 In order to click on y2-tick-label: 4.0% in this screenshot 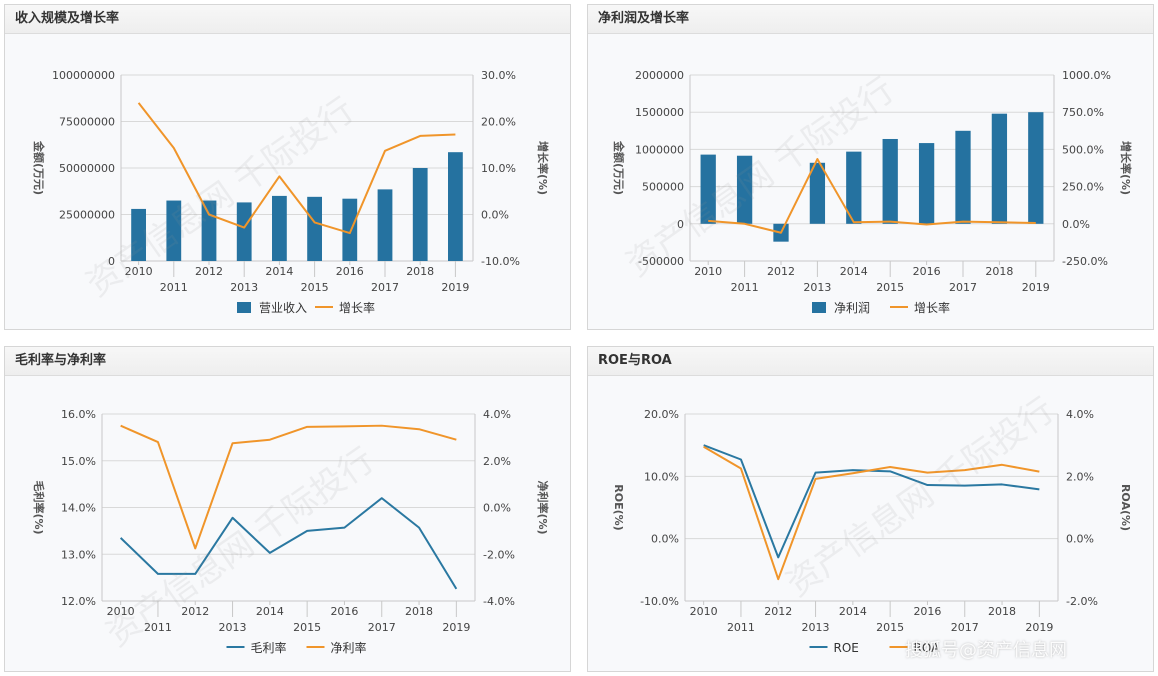, I will do `click(1080, 414)`.